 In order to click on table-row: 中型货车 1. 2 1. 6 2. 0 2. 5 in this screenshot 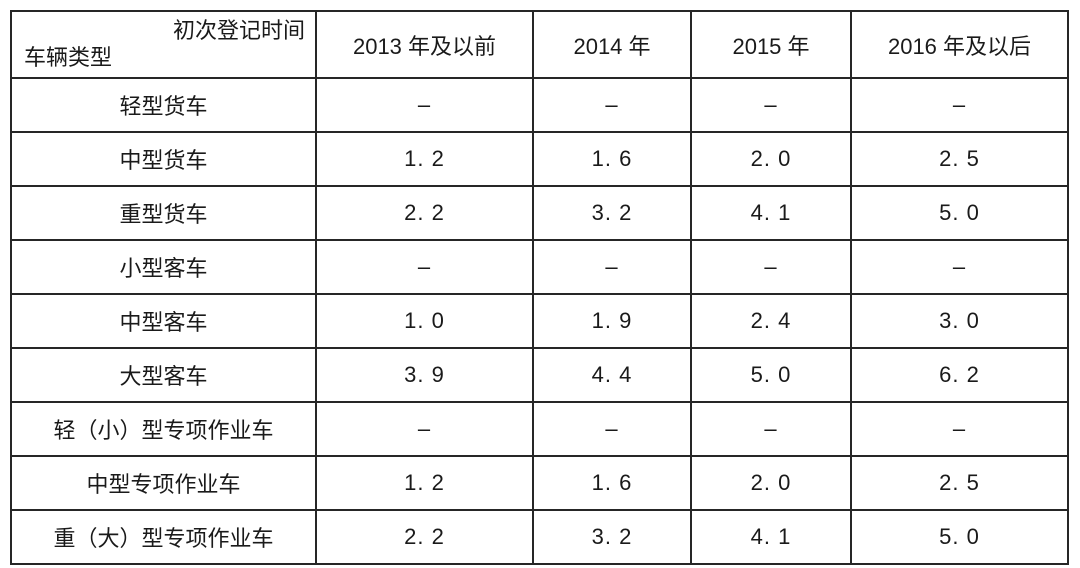, I will do `click(539, 159)`.